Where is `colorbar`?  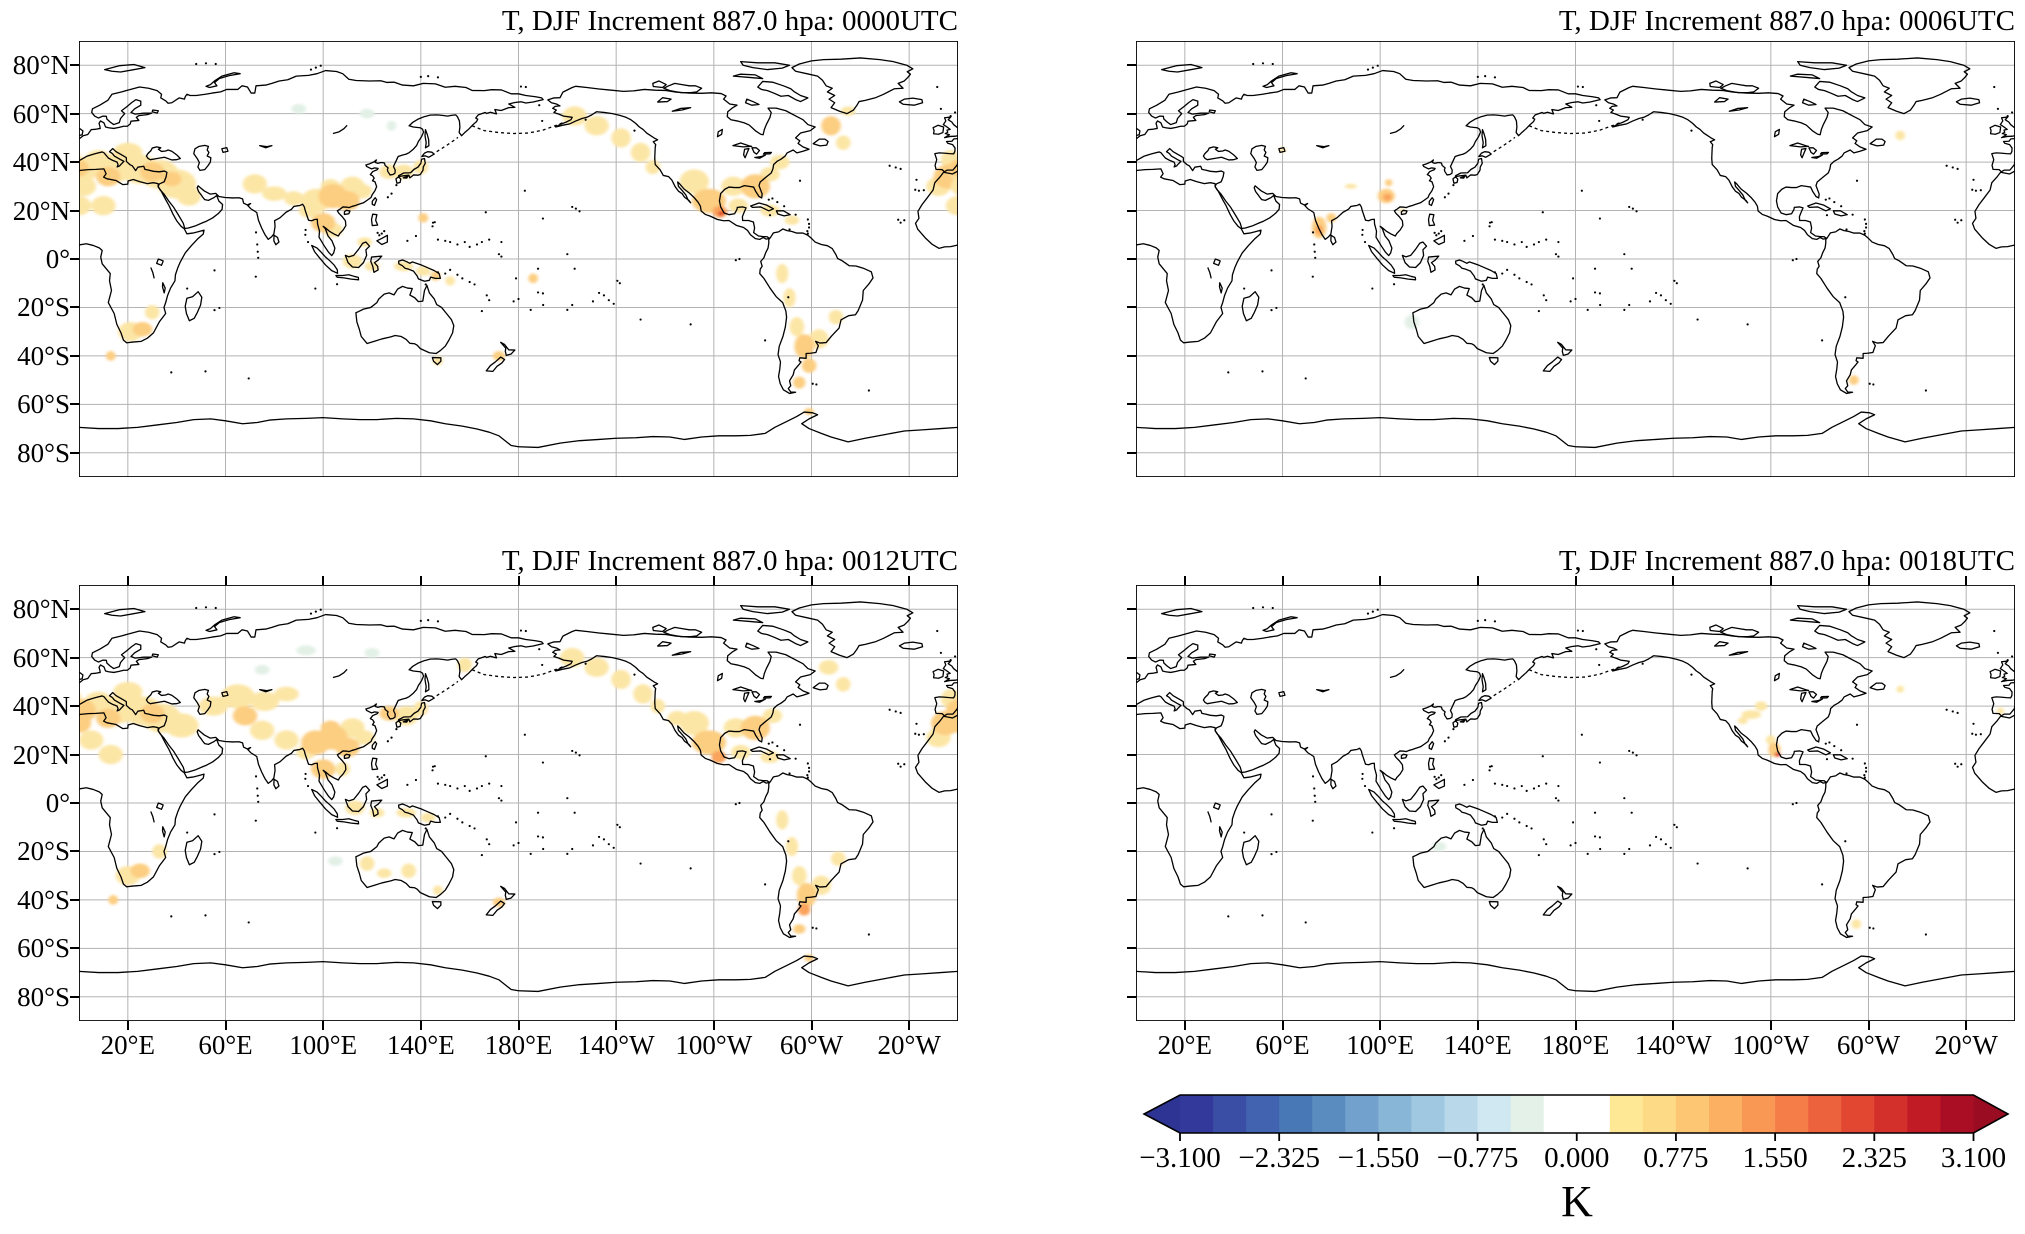 colorbar is located at coordinates (1575, 1117).